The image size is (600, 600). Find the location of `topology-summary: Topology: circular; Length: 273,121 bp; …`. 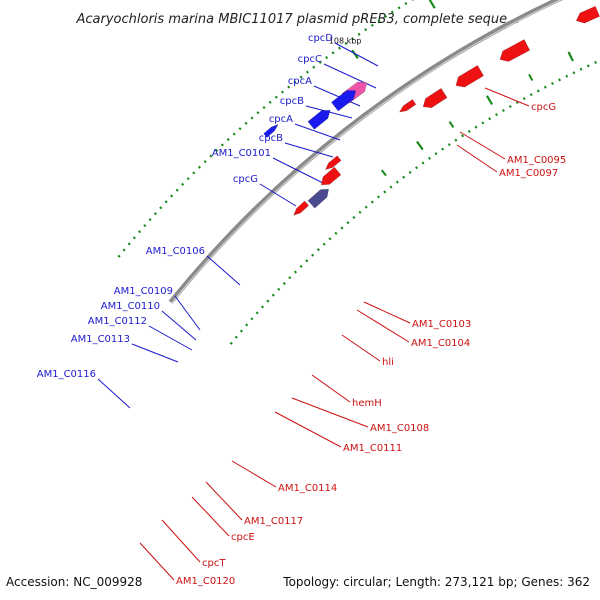

topology-summary: Topology: circular; Length: 273,121 bp; … is located at coordinates (436, 582).